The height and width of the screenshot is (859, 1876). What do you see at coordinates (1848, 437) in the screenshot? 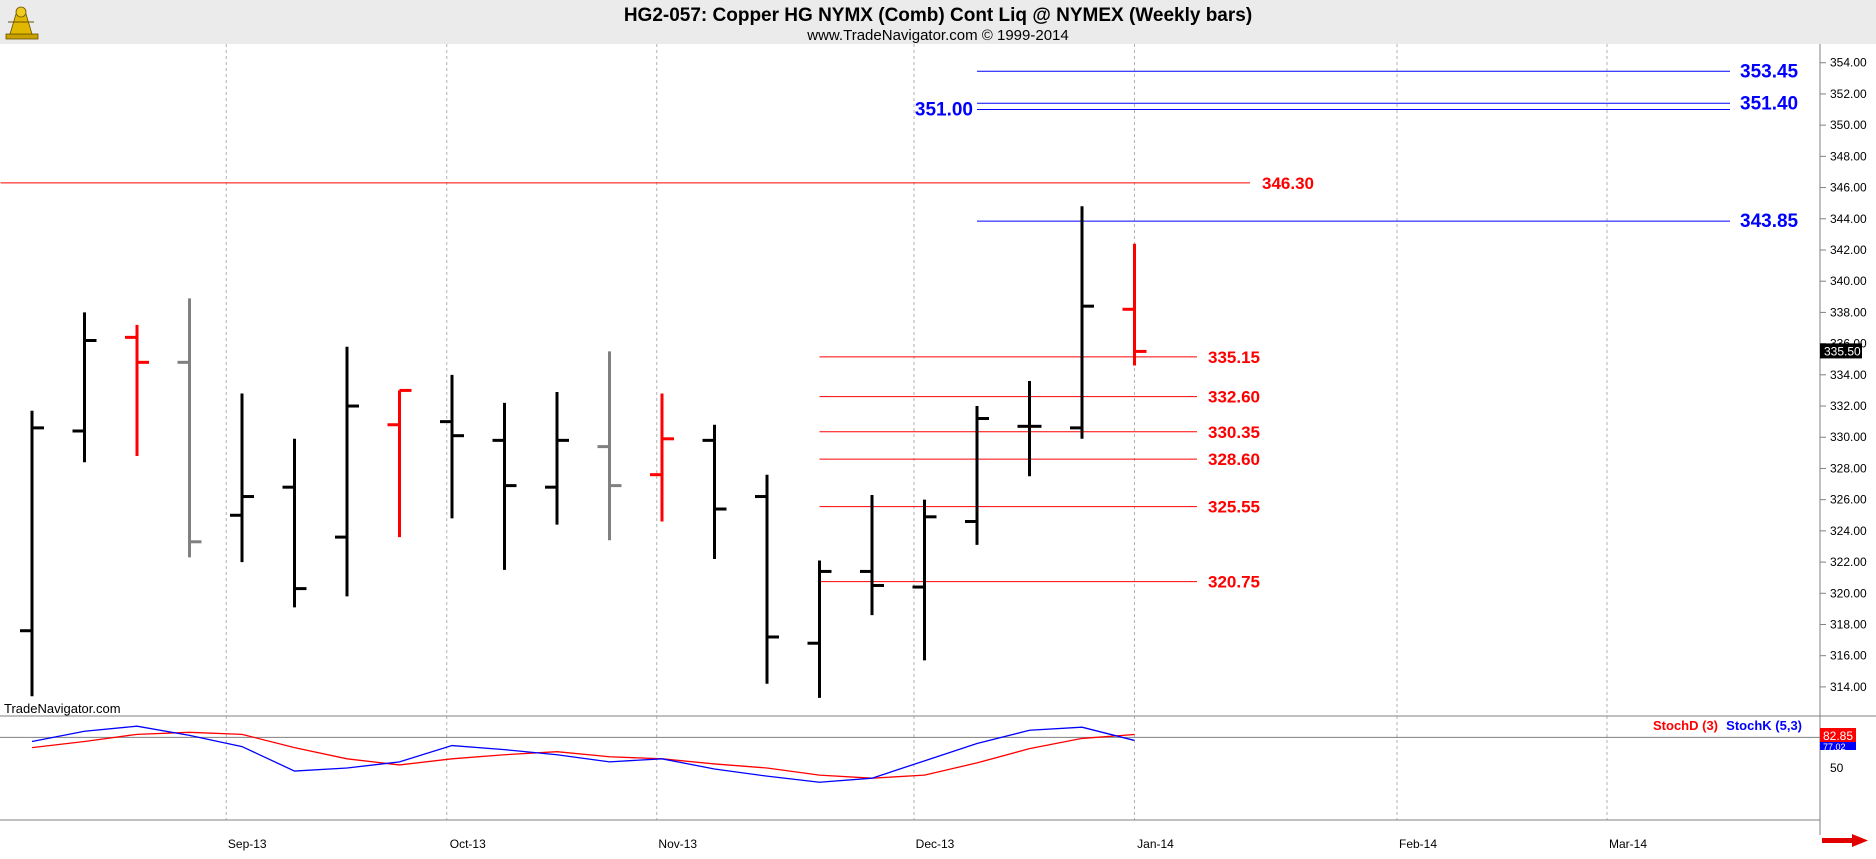
I see `price-tick-label: 330.00` at bounding box center [1848, 437].